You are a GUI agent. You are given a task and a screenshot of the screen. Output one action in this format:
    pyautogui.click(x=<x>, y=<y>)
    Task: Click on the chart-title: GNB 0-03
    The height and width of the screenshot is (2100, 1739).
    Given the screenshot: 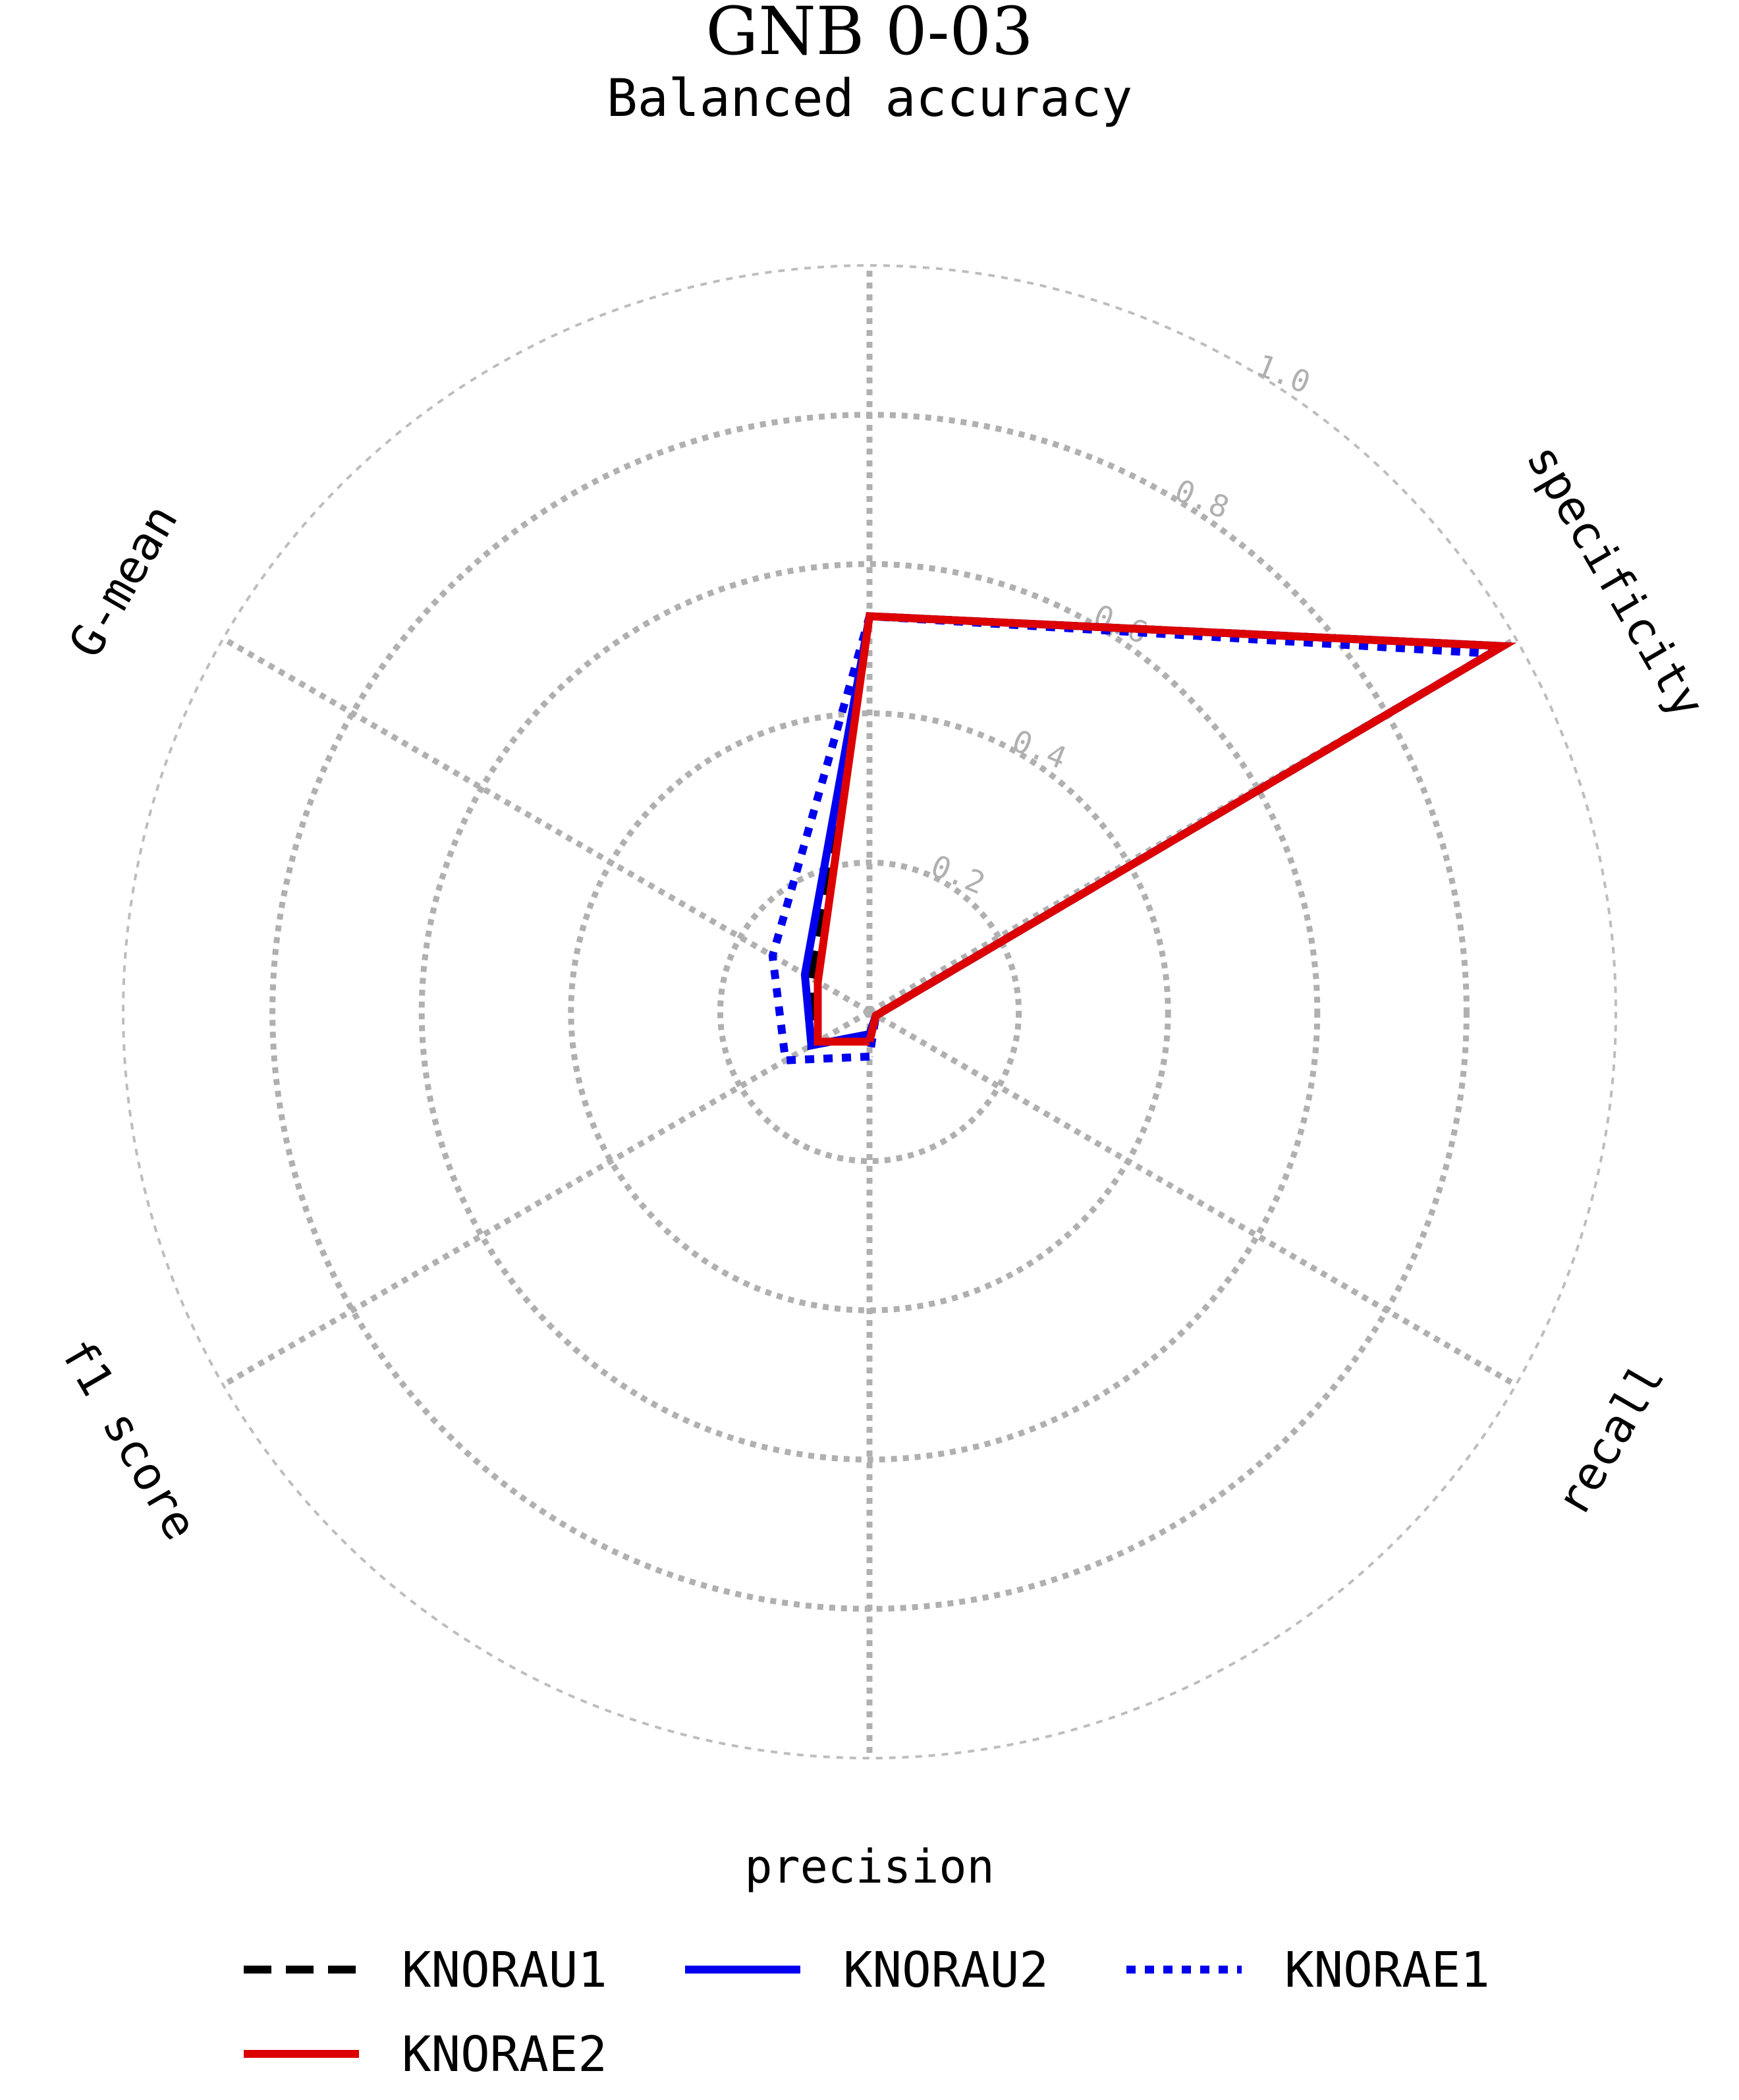 What is the action you would take?
    pyautogui.click(x=869, y=35)
    